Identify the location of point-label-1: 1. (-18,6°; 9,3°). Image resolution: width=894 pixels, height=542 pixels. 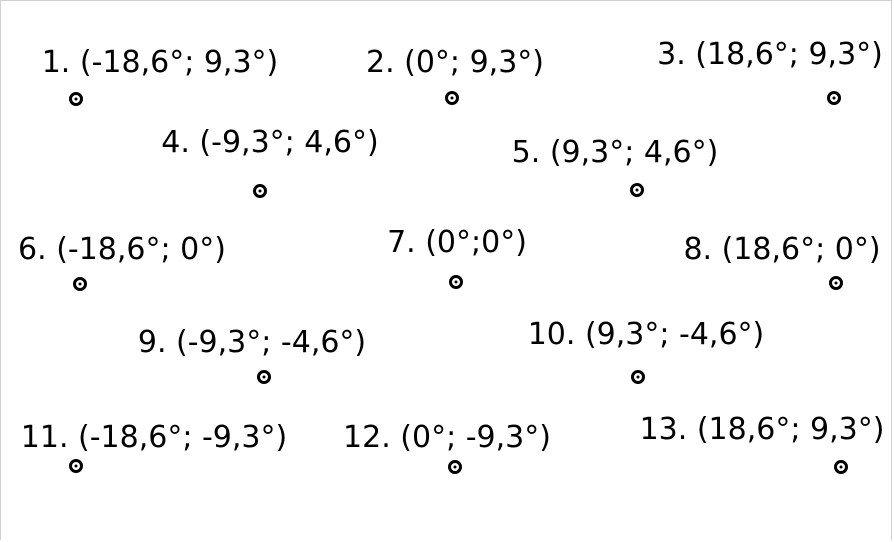
(160, 62).